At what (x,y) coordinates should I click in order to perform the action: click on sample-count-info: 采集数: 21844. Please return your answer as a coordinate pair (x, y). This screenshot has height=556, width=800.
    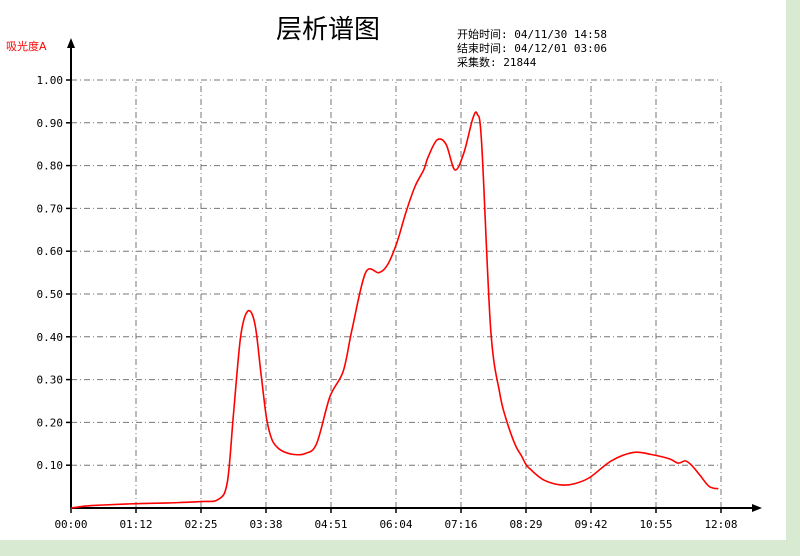
    Looking at the image, I should click on (497, 62).